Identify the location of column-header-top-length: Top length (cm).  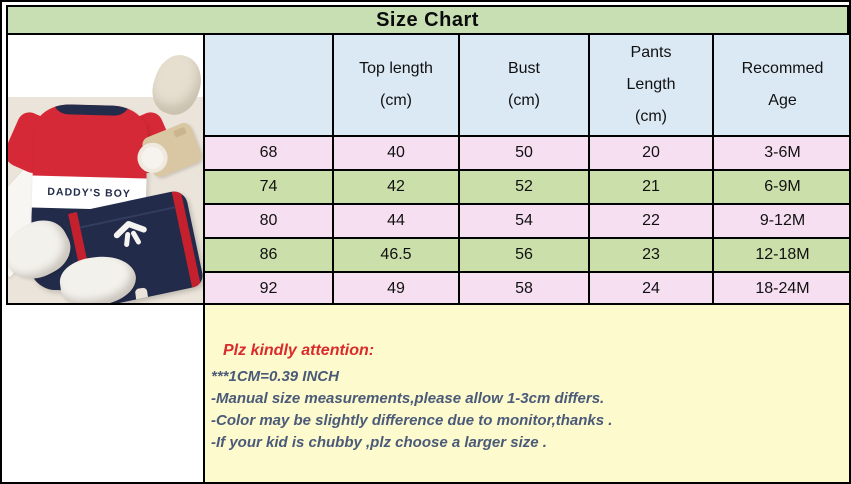
(396, 85).